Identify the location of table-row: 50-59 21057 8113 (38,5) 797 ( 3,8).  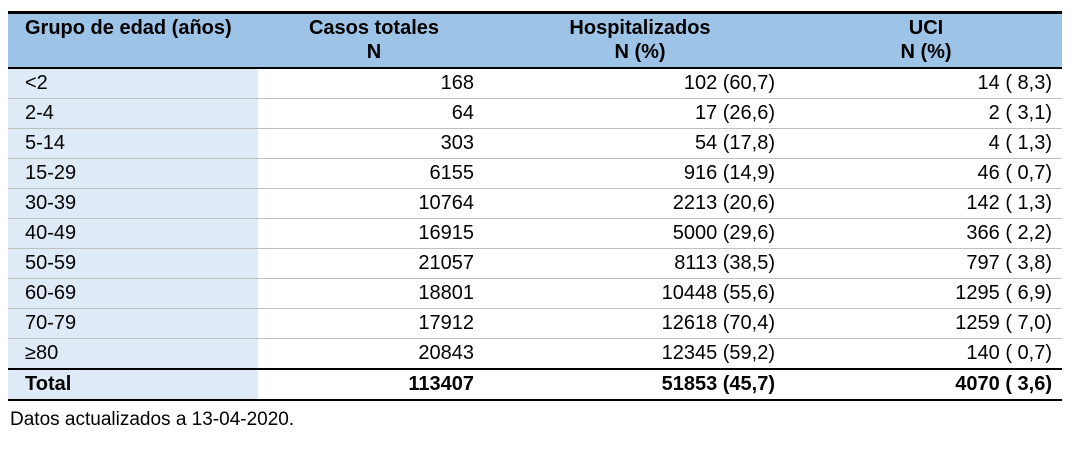
(535, 263).